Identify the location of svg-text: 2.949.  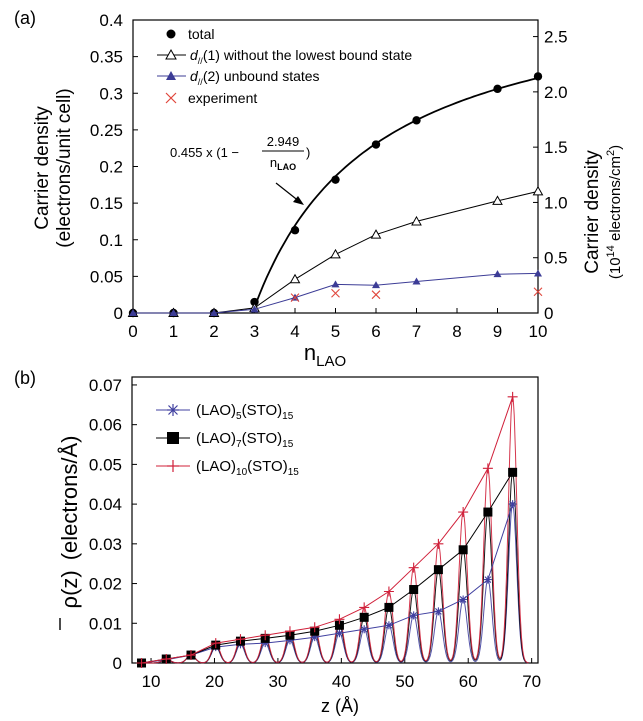
(283, 141).